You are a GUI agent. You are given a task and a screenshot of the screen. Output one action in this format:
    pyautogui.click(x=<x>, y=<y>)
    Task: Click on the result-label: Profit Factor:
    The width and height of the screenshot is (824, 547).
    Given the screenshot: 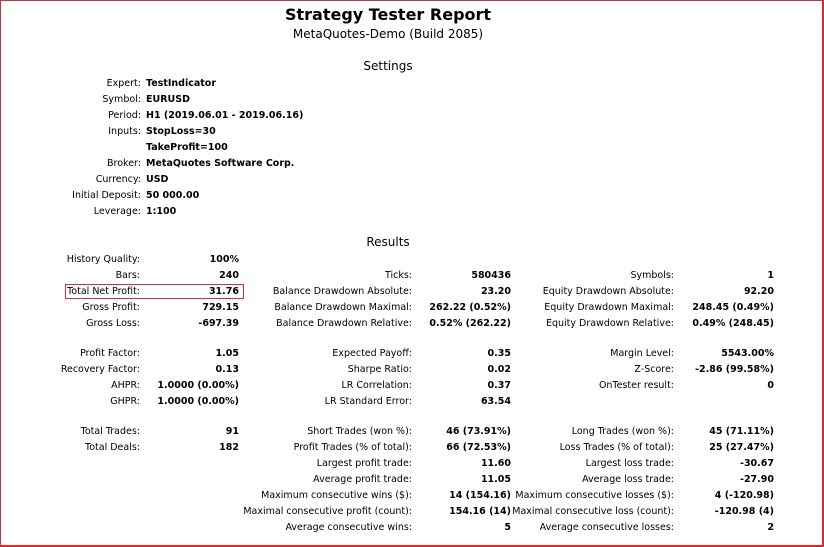 What is the action you would take?
    pyautogui.click(x=110, y=353)
    